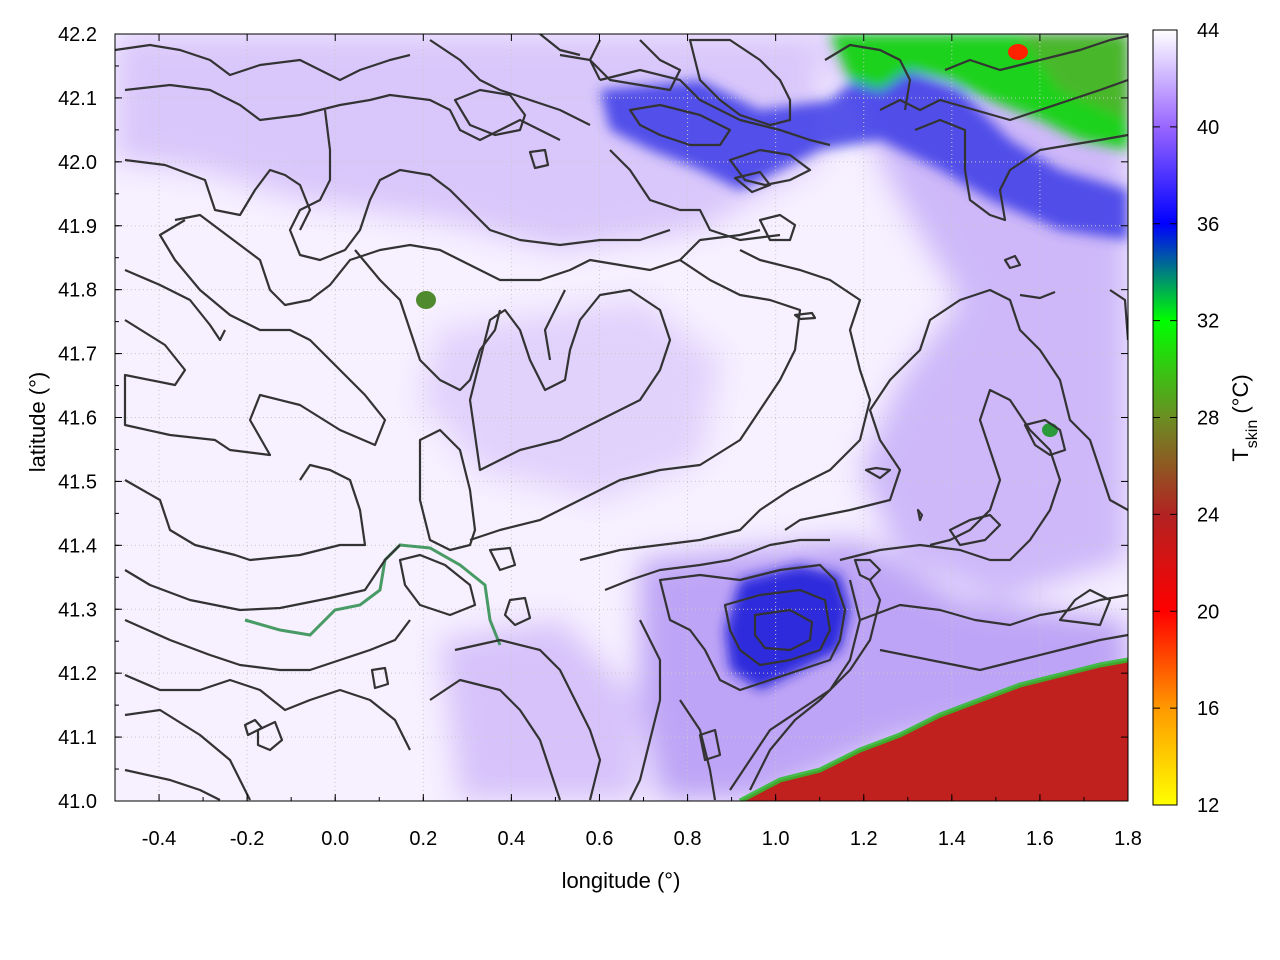  What do you see at coordinates (77, 419) in the screenshot?
I see `y-tick-label: 41.6` at bounding box center [77, 419].